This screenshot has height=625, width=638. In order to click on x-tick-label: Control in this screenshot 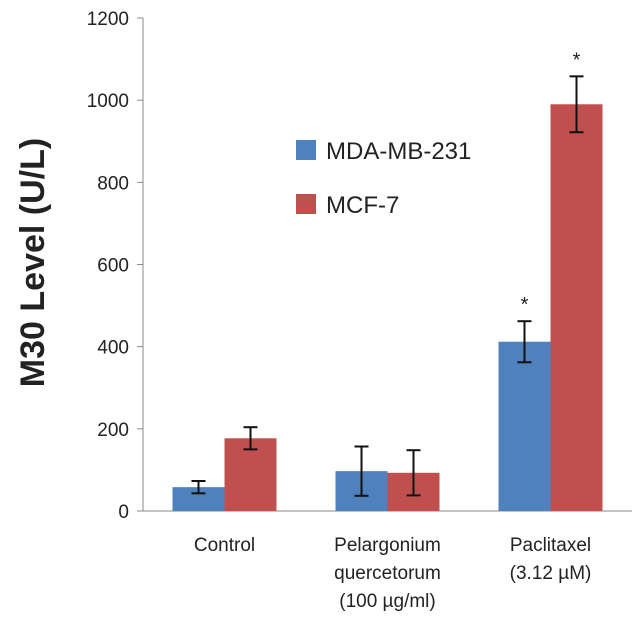, I will do `click(224, 545)`.